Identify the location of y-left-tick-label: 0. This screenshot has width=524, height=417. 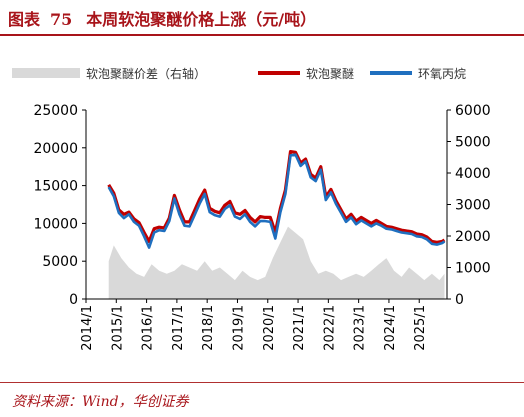
(73, 300).